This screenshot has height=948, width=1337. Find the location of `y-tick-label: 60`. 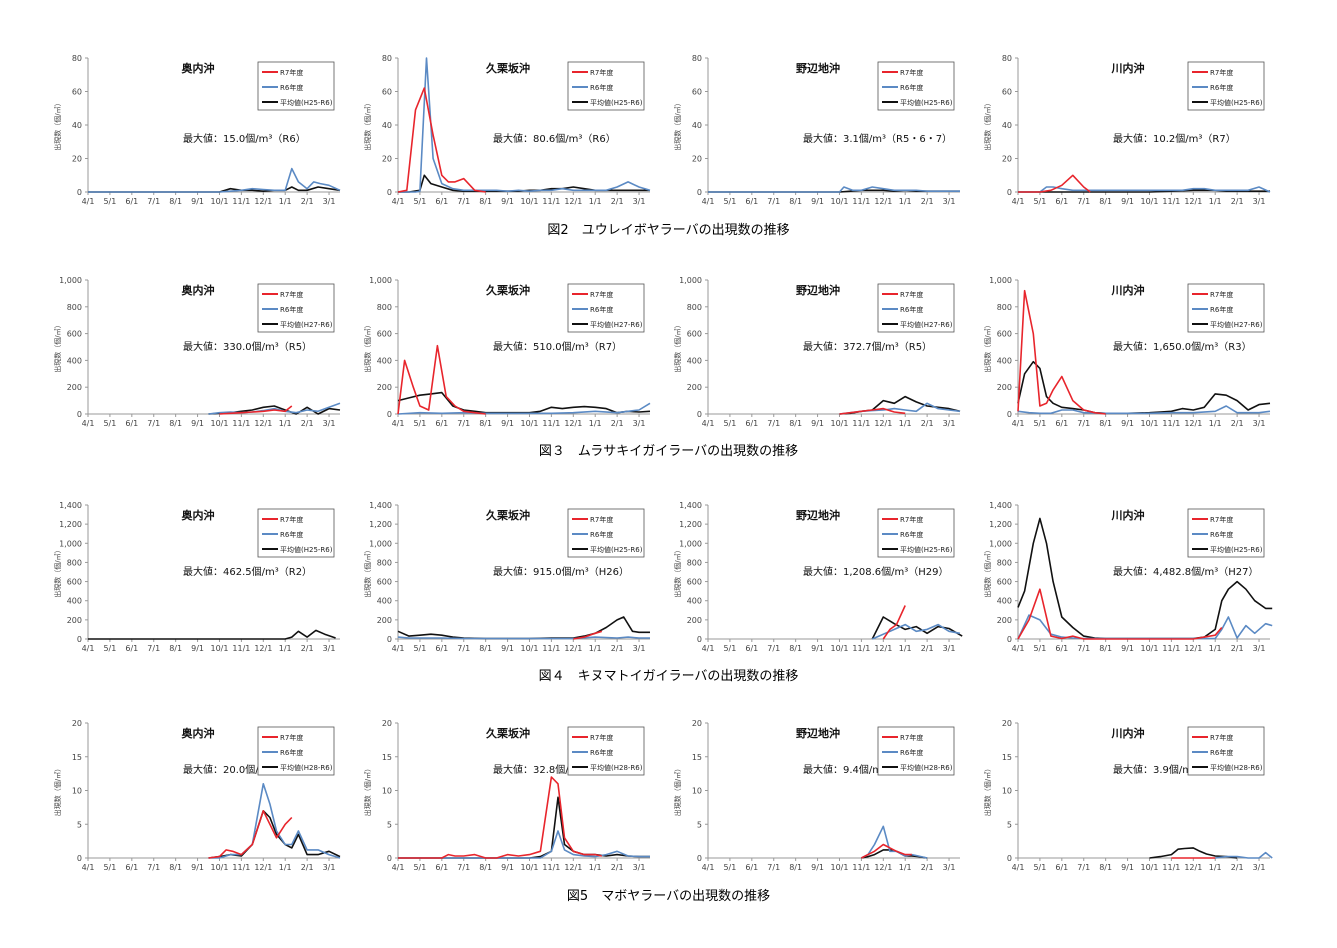

y-tick-label: 60 is located at coordinates (387, 92).